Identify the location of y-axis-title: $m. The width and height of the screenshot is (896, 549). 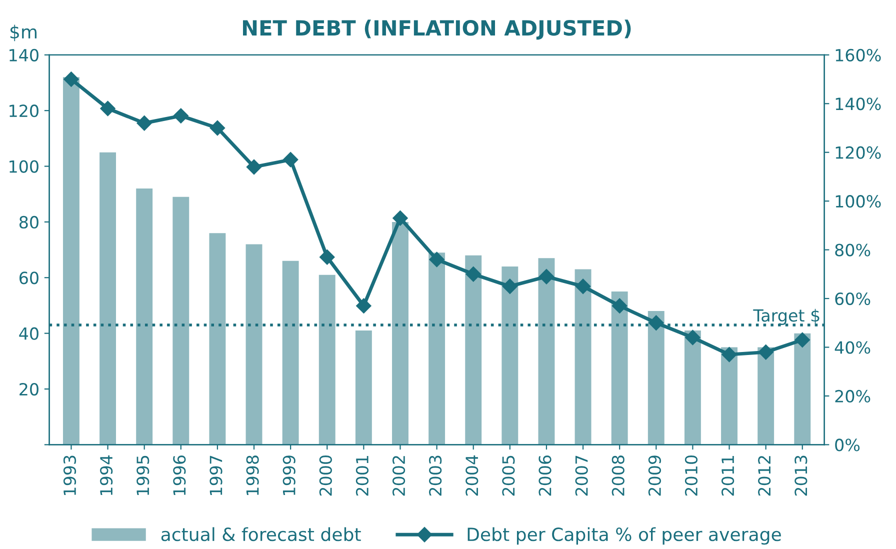
(23, 33).